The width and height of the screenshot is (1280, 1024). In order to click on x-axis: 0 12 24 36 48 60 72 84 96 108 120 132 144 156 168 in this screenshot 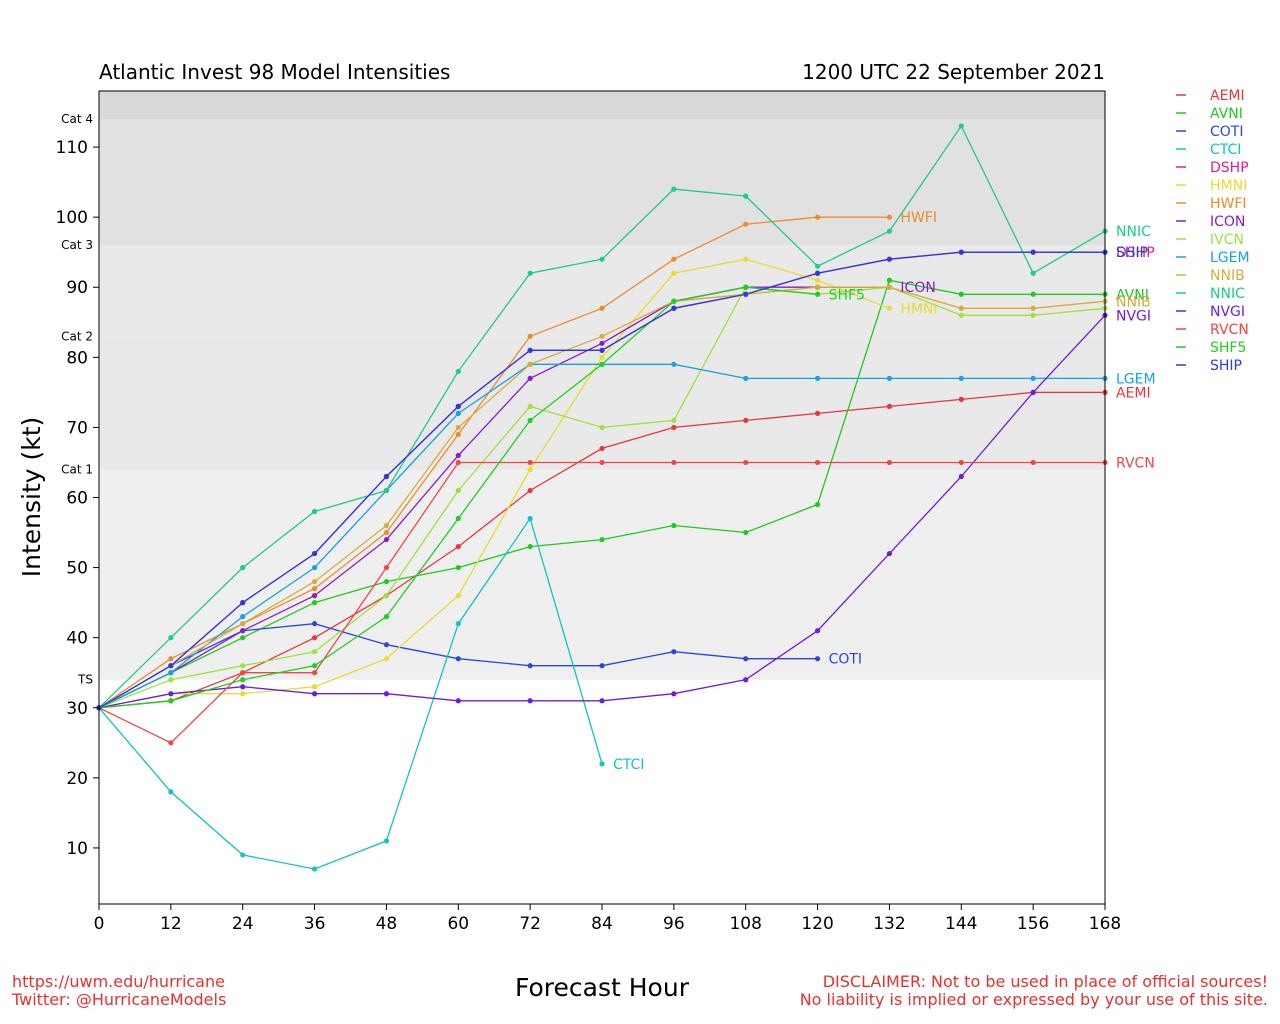, I will do `click(607, 919)`.